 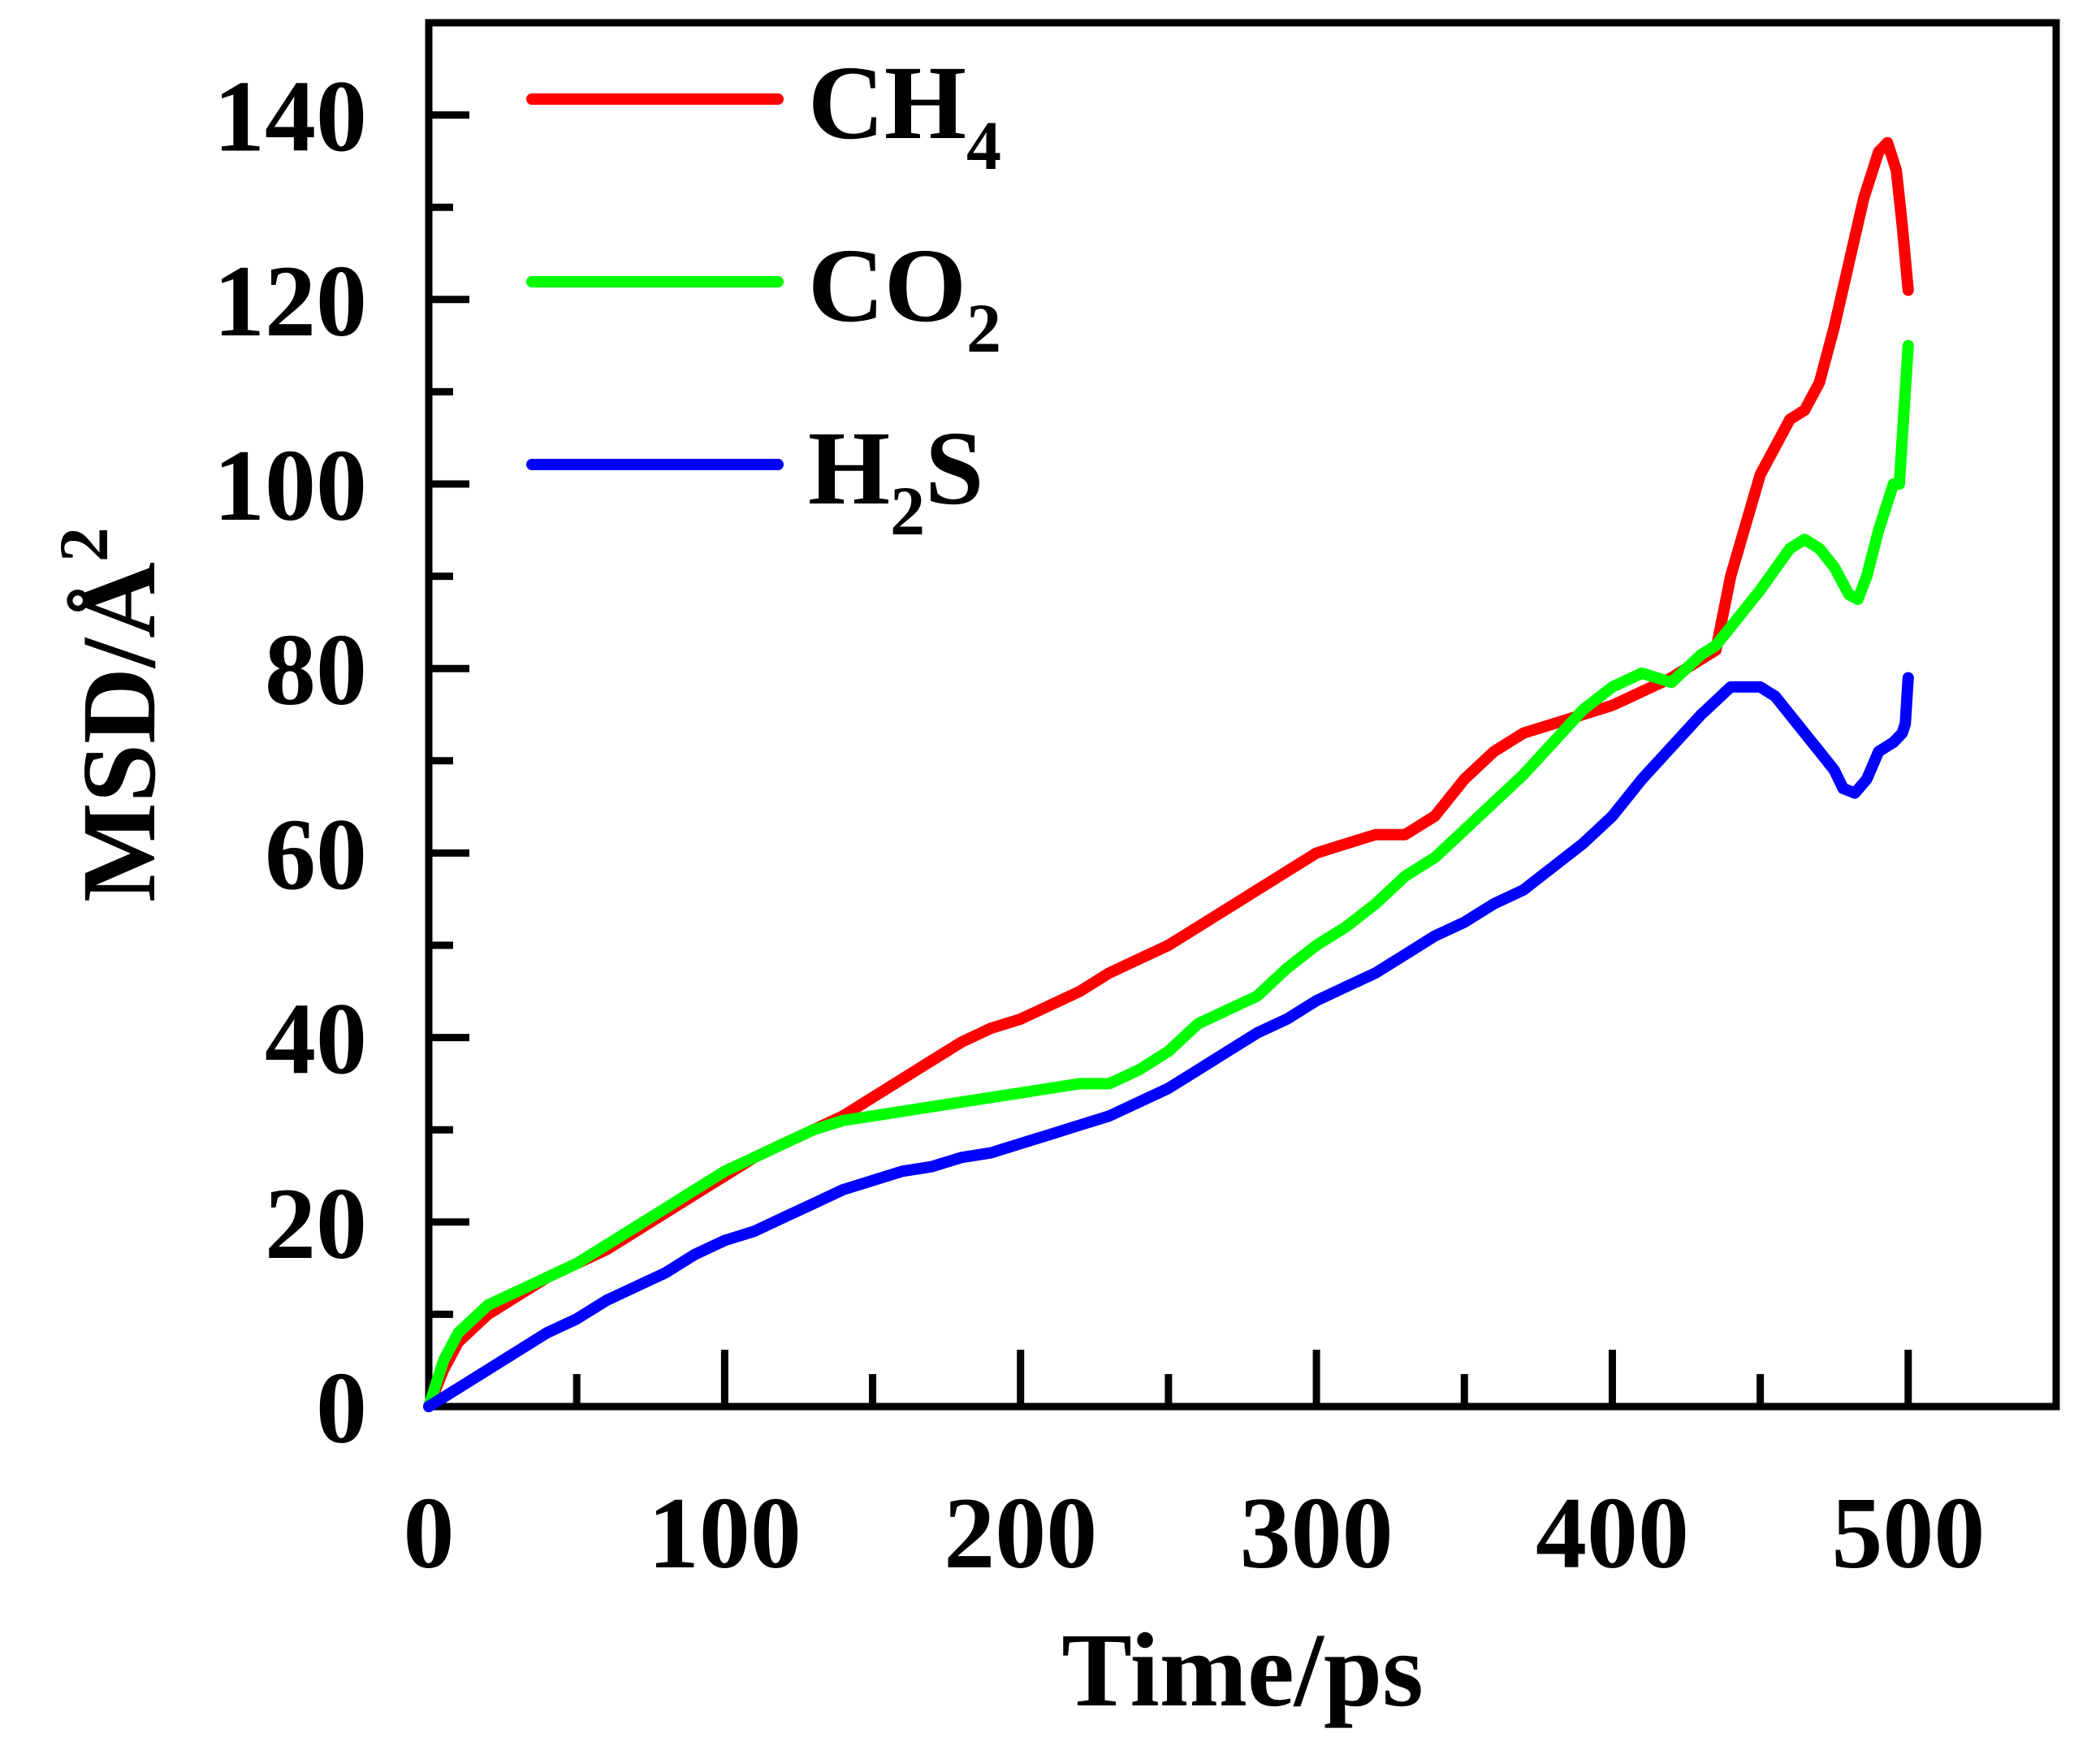 I want to click on x-axis-label: Time/ps, so click(x=1242, y=1670).